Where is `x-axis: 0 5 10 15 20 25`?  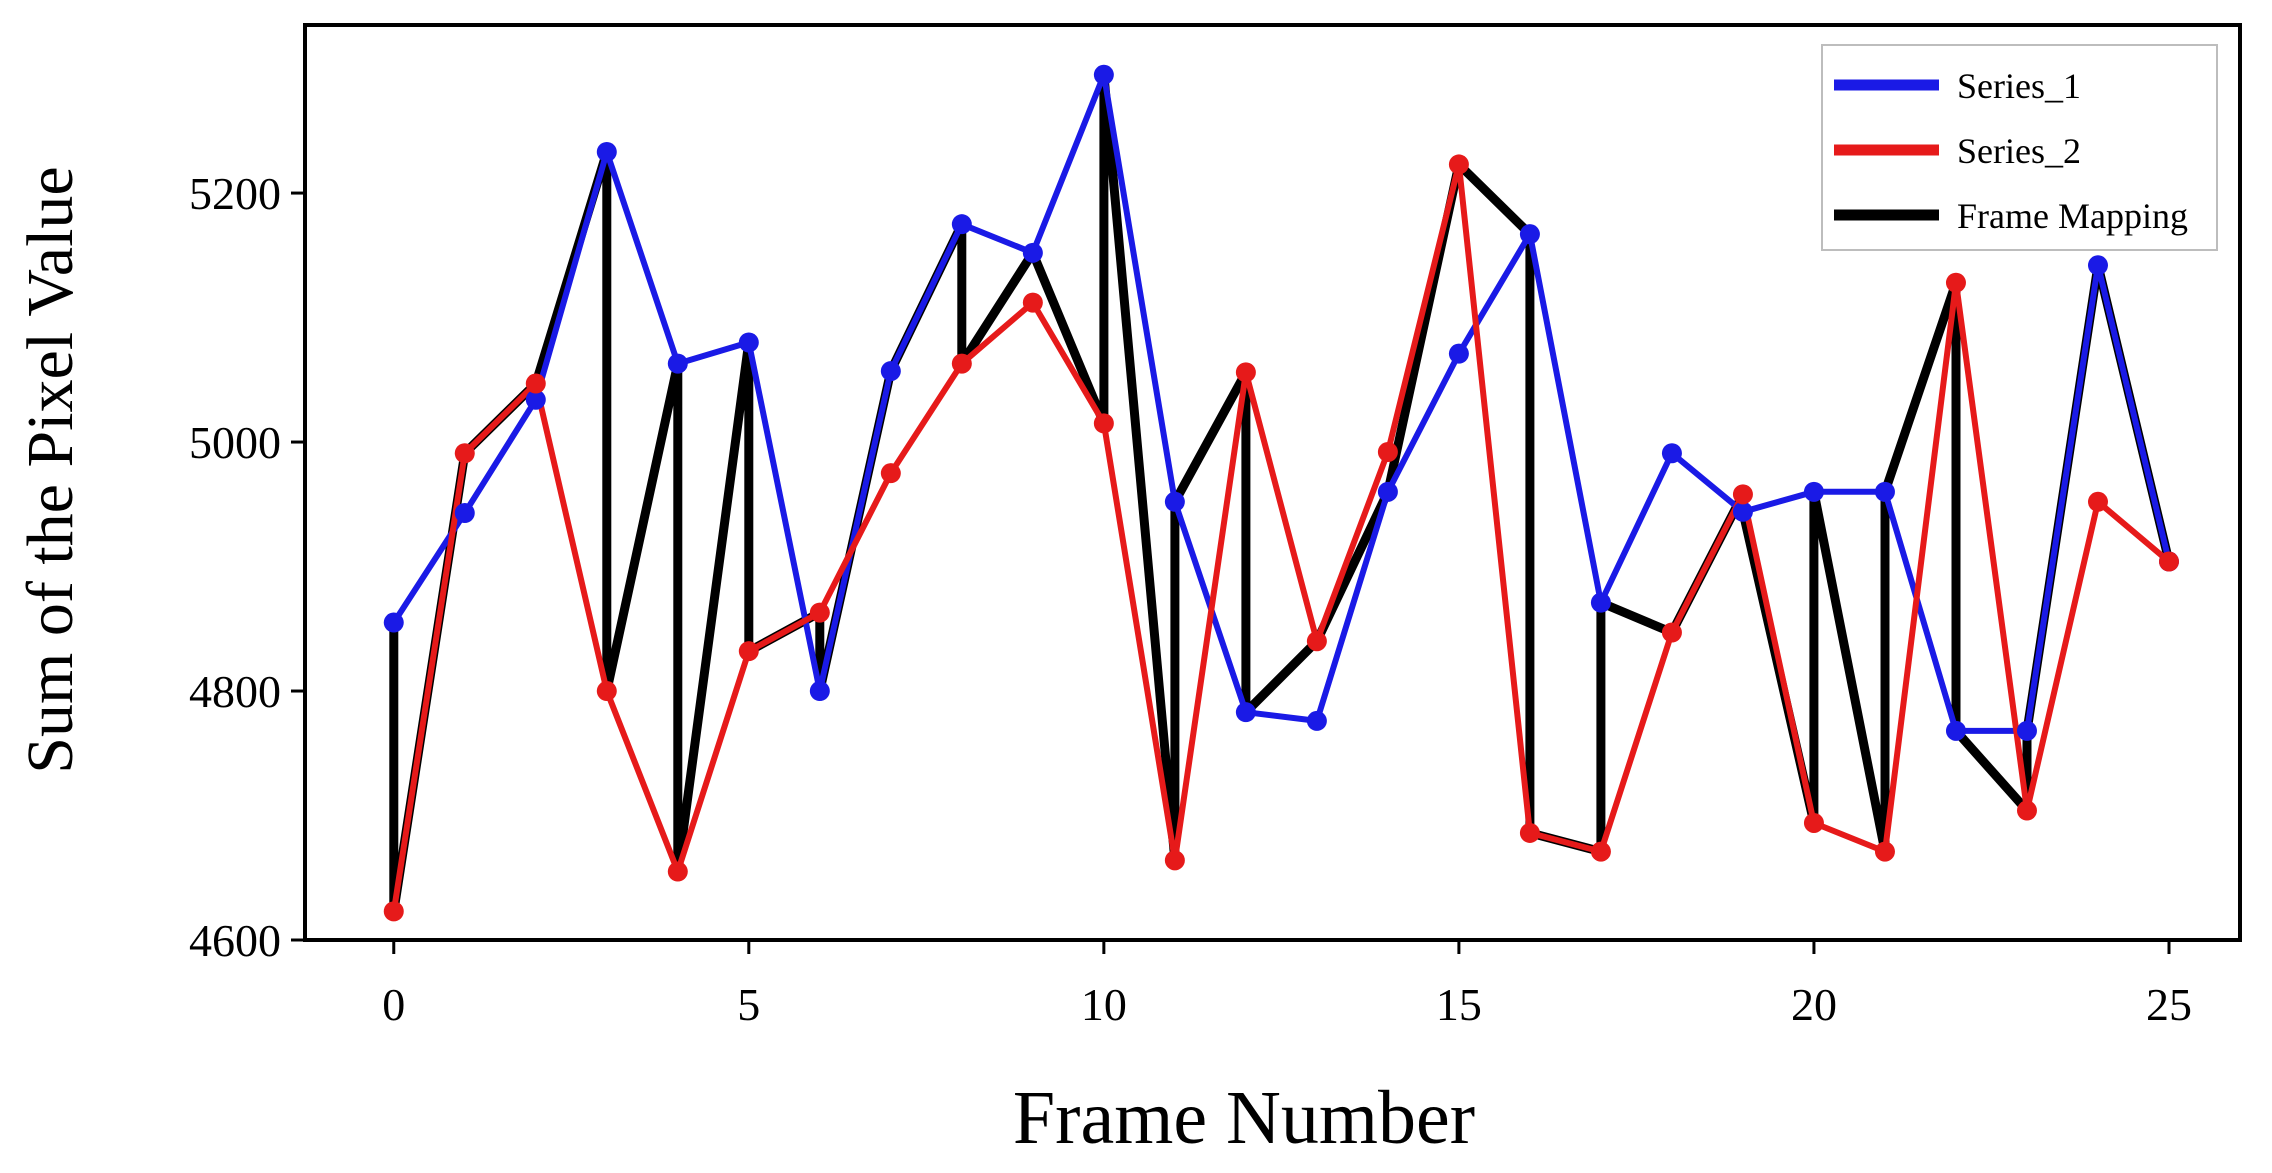
x-axis: 0 5 10 15 20 25 is located at coordinates (1287, 985).